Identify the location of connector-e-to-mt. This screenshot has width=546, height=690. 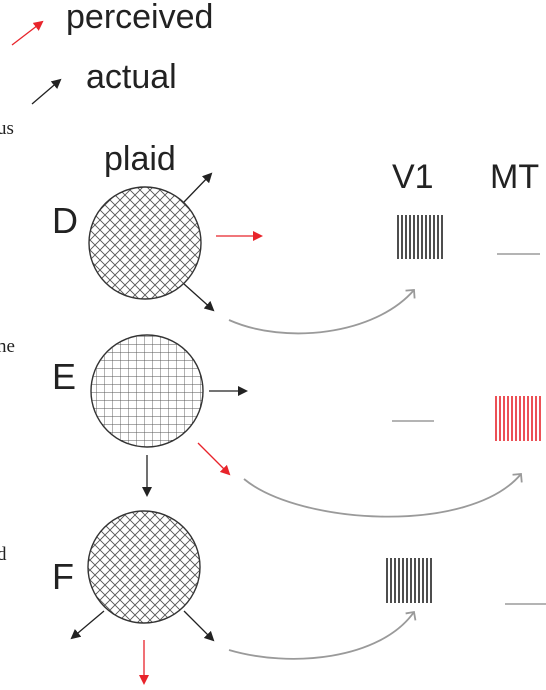
(383, 495).